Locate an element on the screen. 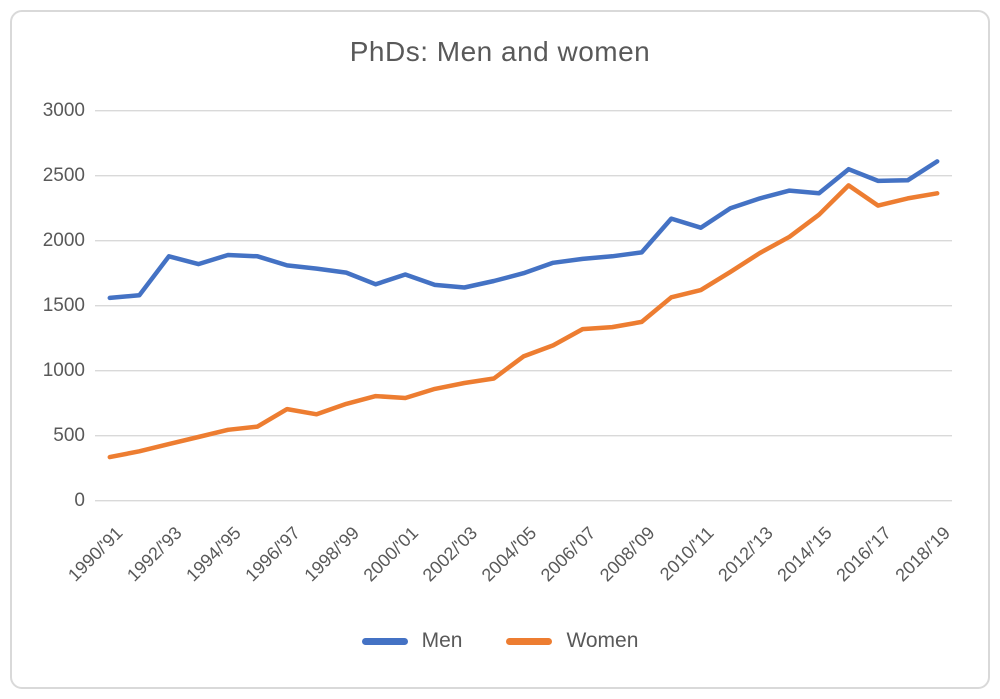 Image resolution: width=1000 pixels, height=699 pixels. women-line-swatch is located at coordinates (529, 641).